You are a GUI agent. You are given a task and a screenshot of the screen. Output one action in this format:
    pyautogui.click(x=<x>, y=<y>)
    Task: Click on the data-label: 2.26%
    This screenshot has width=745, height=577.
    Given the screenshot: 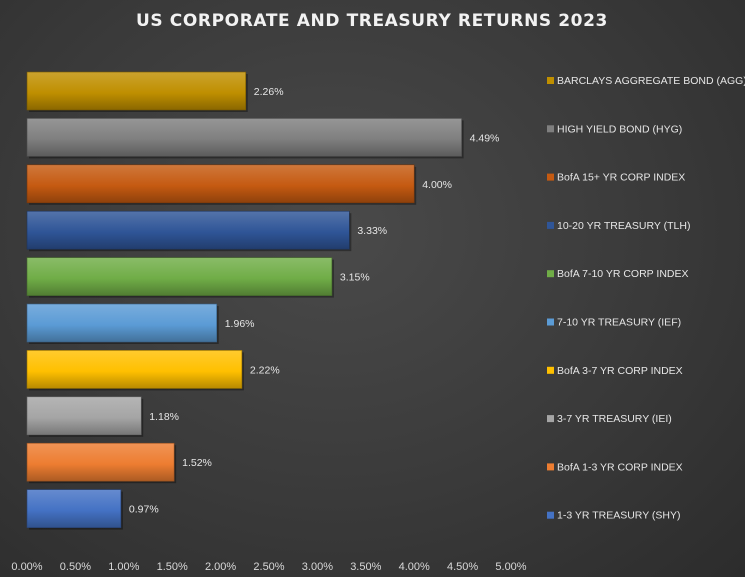 What is the action you would take?
    pyautogui.click(x=269, y=92)
    